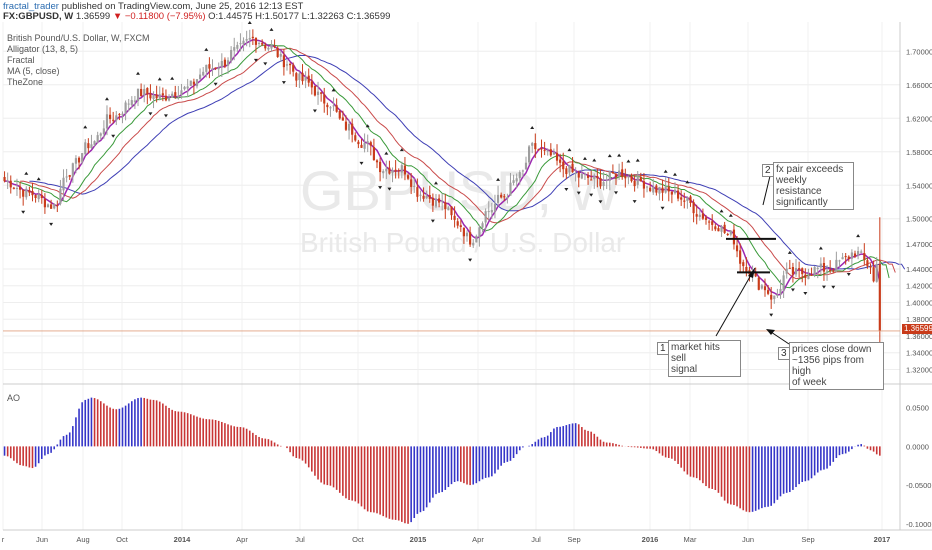 The width and height of the screenshot is (932, 550). What do you see at coordinates (919, 269) in the screenshot?
I see `y-tick-label: 1.44000` at bounding box center [919, 269].